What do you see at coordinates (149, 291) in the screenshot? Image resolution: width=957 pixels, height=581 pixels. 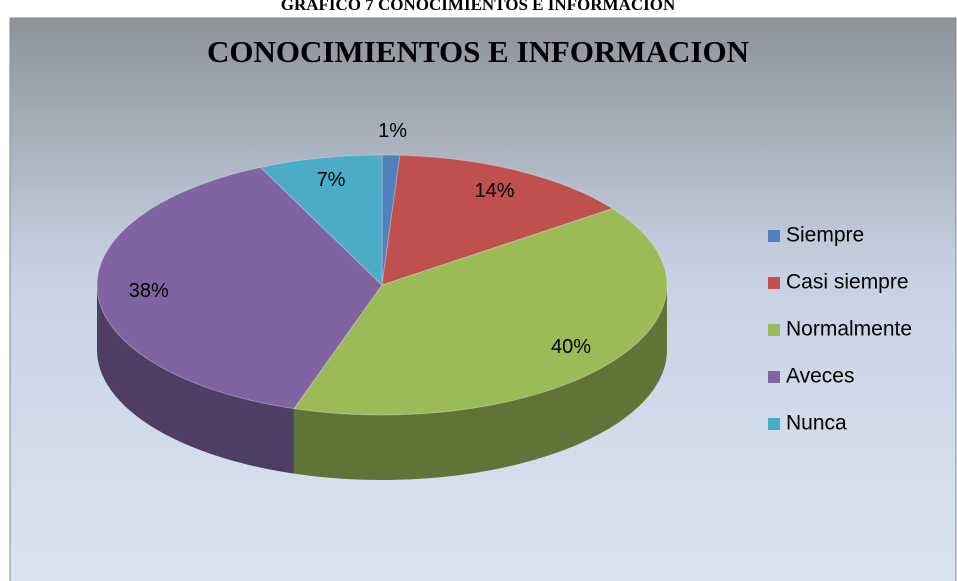 I see `data-label: 38%` at bounding box center [149, 291].